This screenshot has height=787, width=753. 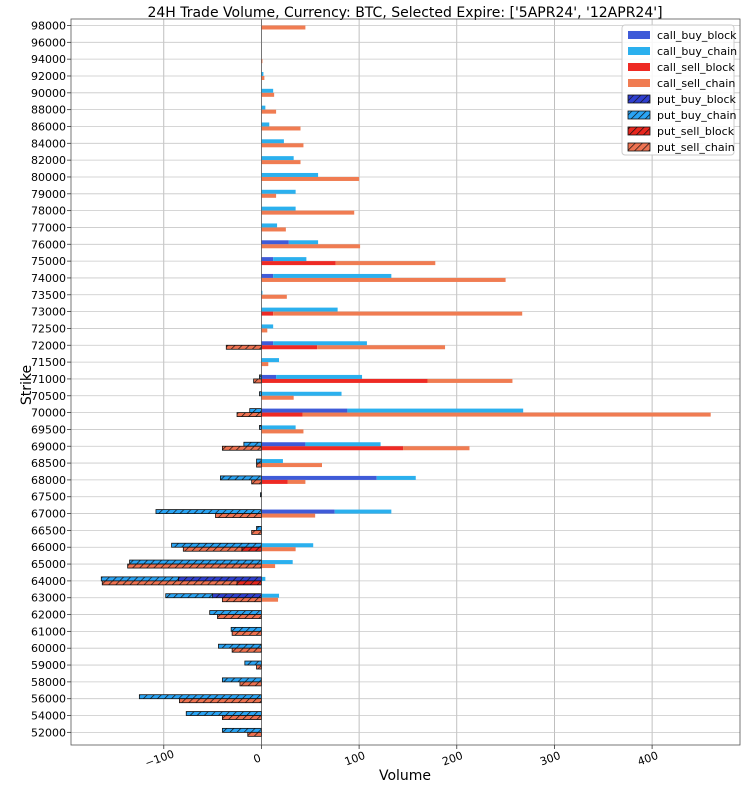 I want to click on y-tick-label-96000: 96000, so click(x=48, y=42).